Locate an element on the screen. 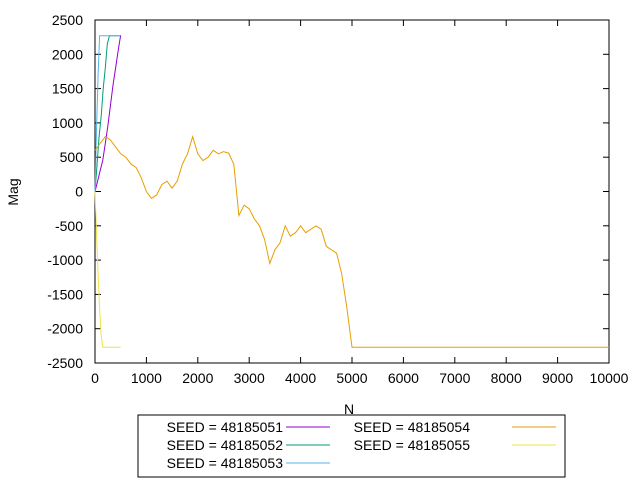  y-tick-label: 500 is located at coordinates (72, 157).